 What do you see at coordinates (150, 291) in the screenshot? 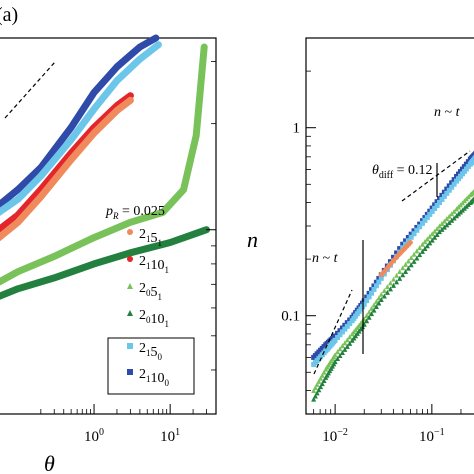
I see `legend-entry-2: 2051` at bounding box center [150, 291].